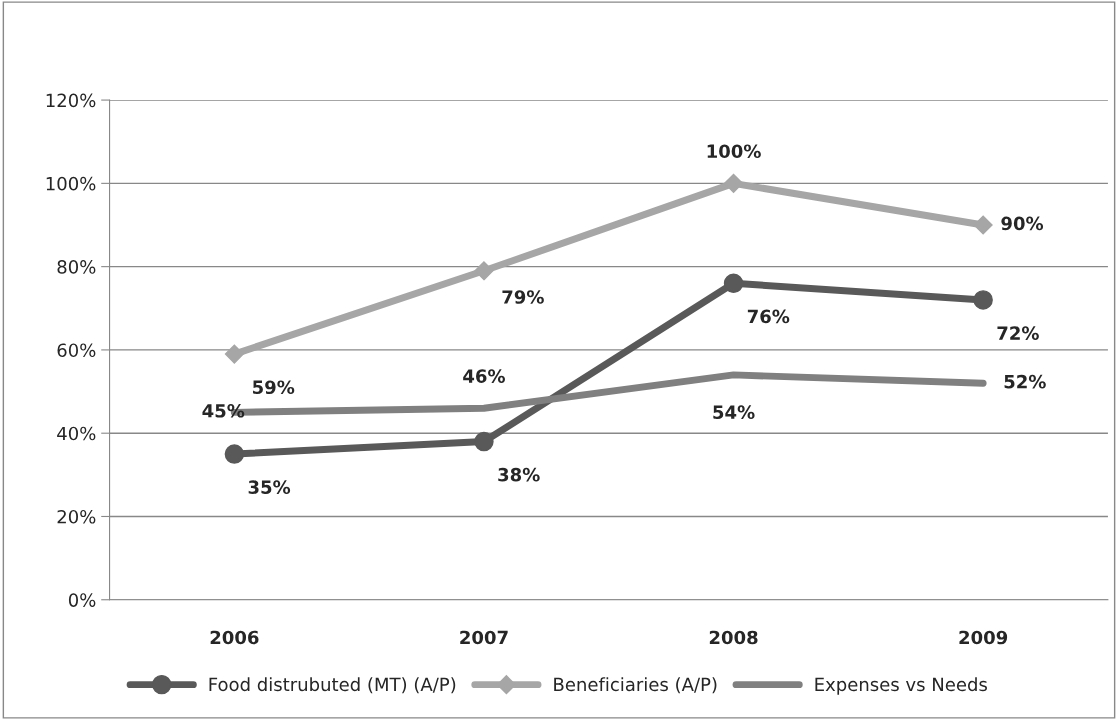 The height and width of the screenshot is (720, 1118). What do you see at coordinates (901, 686) in the screenshot?
I see `legend-label: Expenses vs Needs` at bounding box center [901, 686].